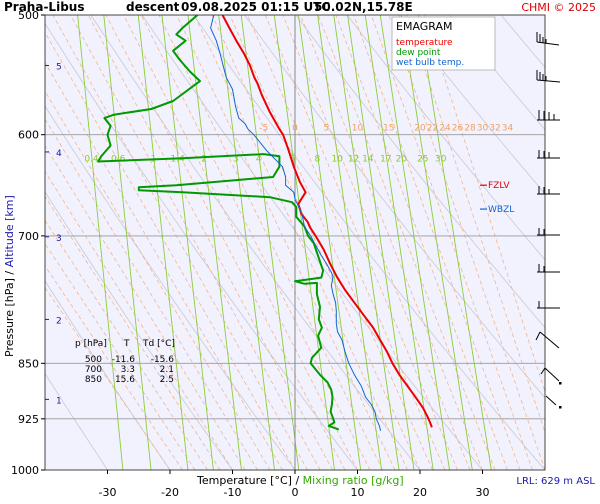  I want to click on table-cell: 2.1, so click(167, 370).